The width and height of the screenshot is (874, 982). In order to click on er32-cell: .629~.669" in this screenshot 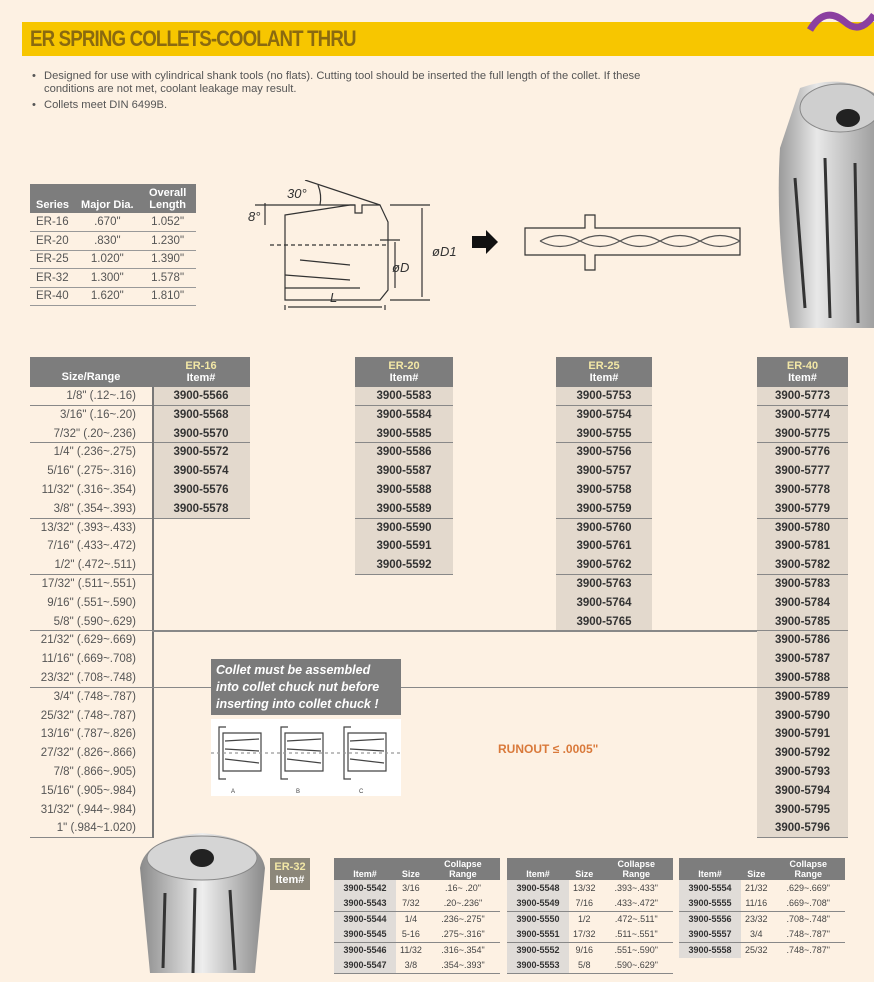, I will do `click(808, 887)`.